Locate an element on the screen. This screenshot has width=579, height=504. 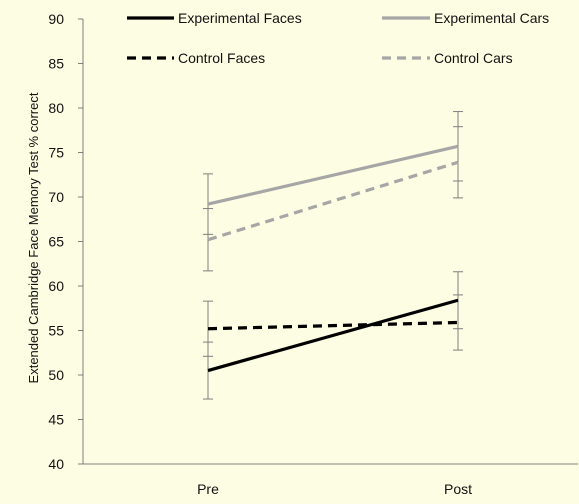
legend-label-experimental-faces: Experimental Faces is located at coordinates (240, 18).